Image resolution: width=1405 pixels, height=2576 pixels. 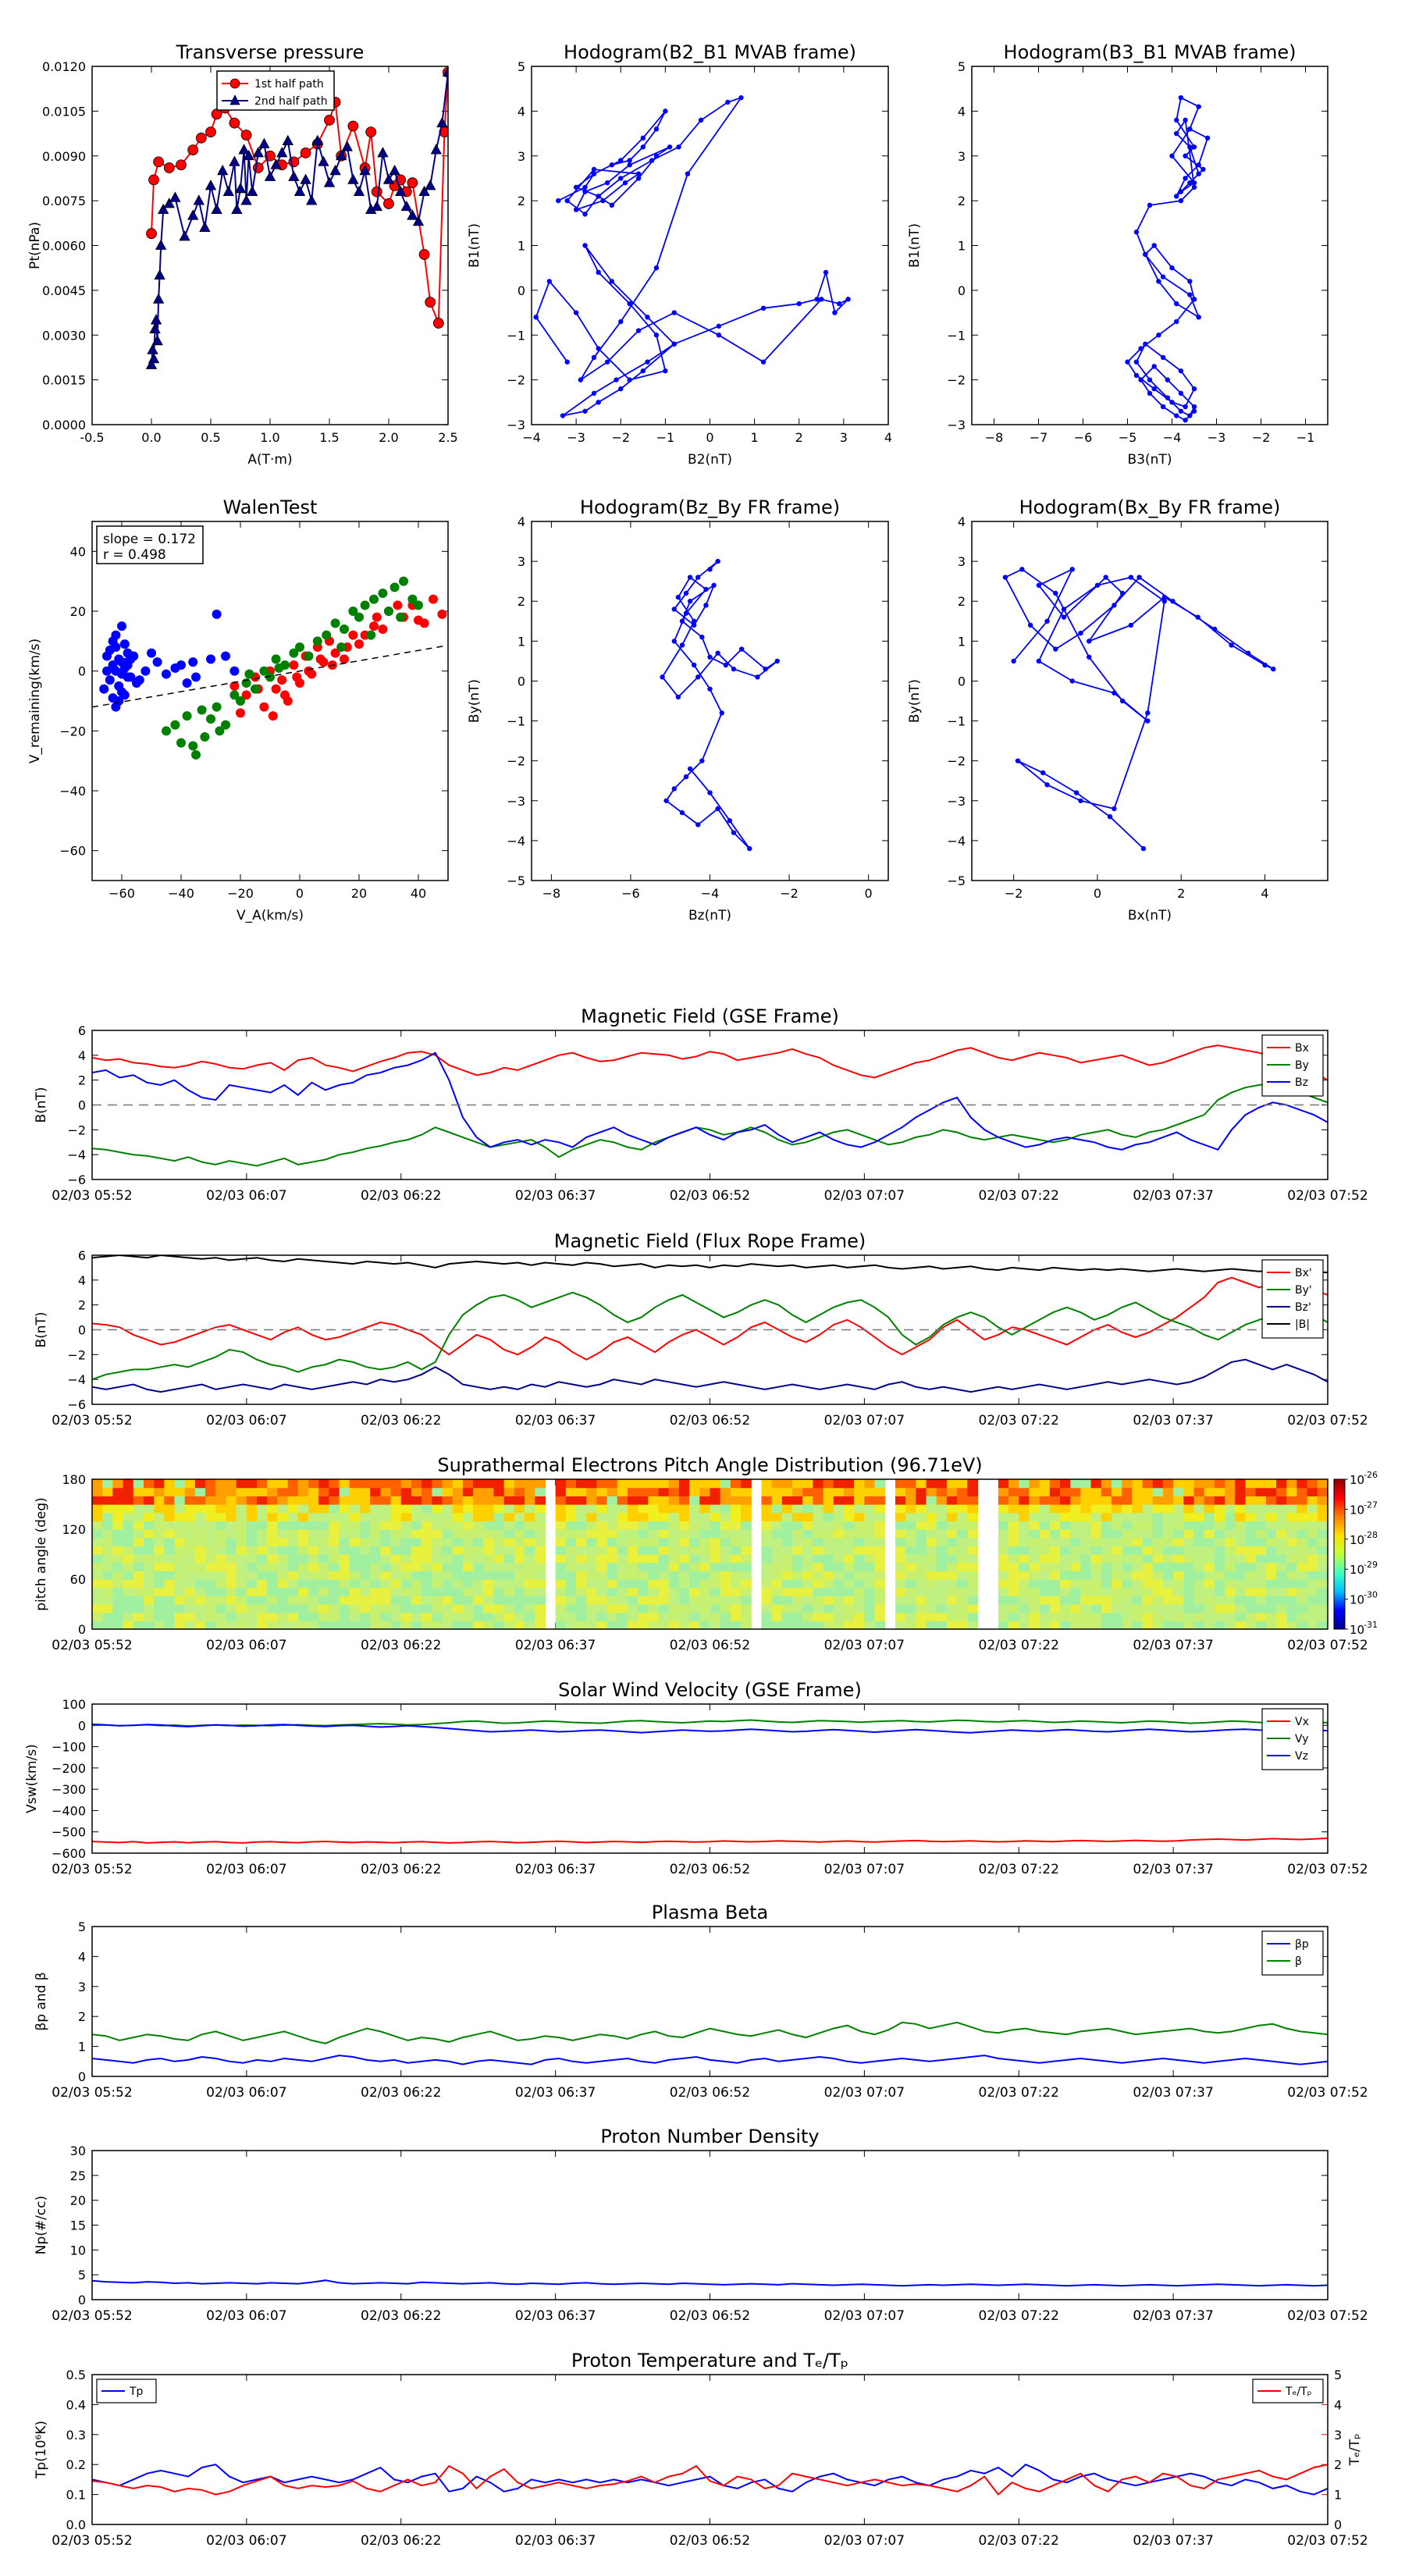 What do you see at coordinates (82, 2047) in the screenshot?
I see `y-tick-label: 1` at bounding box center [82, 2047].